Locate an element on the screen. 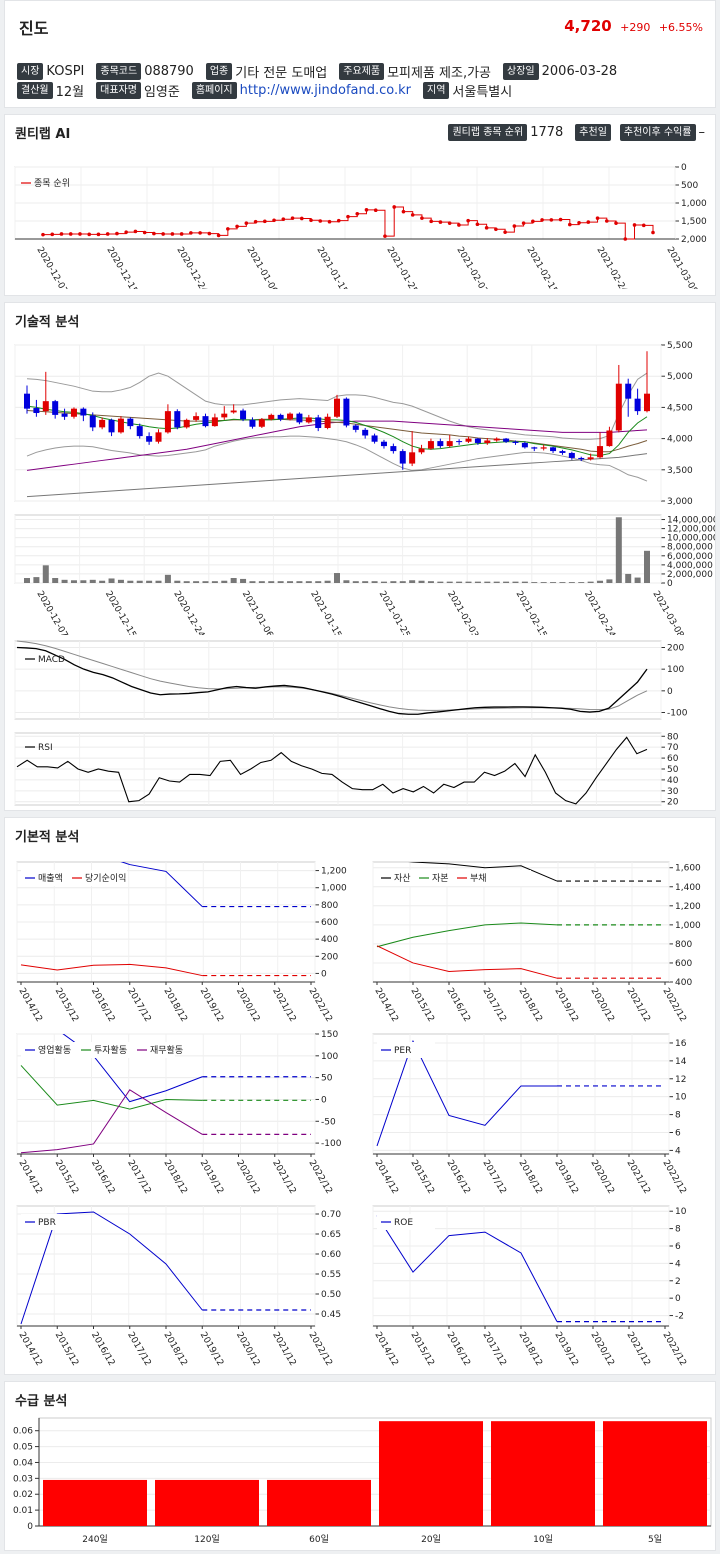 Image resolution: width=720 pixels, height=1554 pixels. per-y-tick-label: 14 is located at coordinates (681, 1062).